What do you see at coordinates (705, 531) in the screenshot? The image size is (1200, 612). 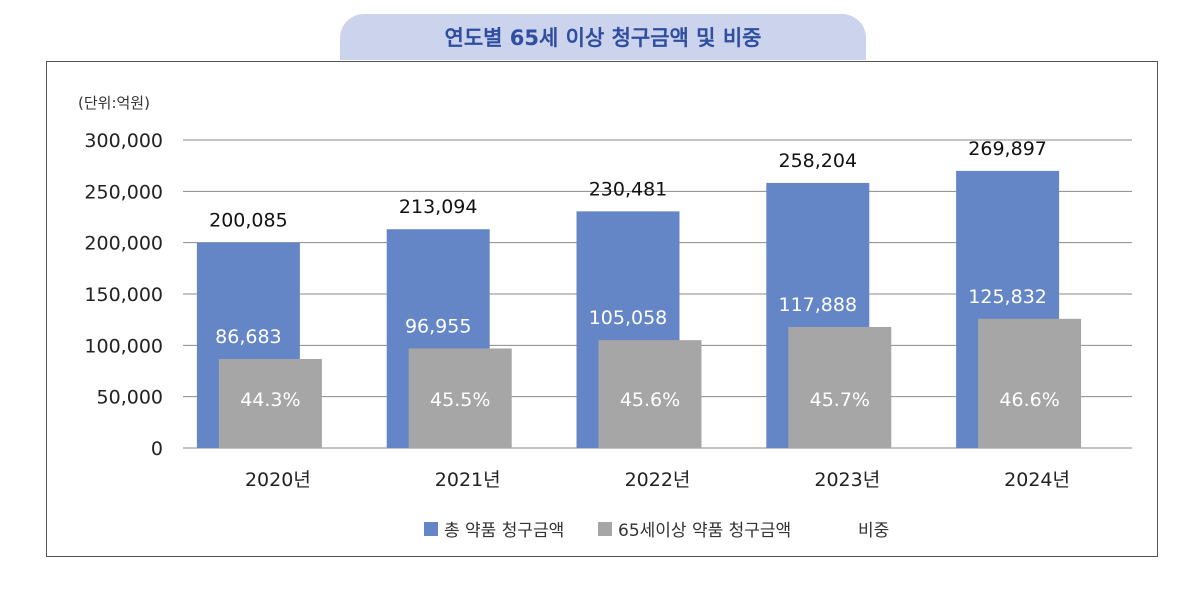 I see `legend-label-elderly: 65세이상 약품 청구금액` at bounding box center [705, 531].